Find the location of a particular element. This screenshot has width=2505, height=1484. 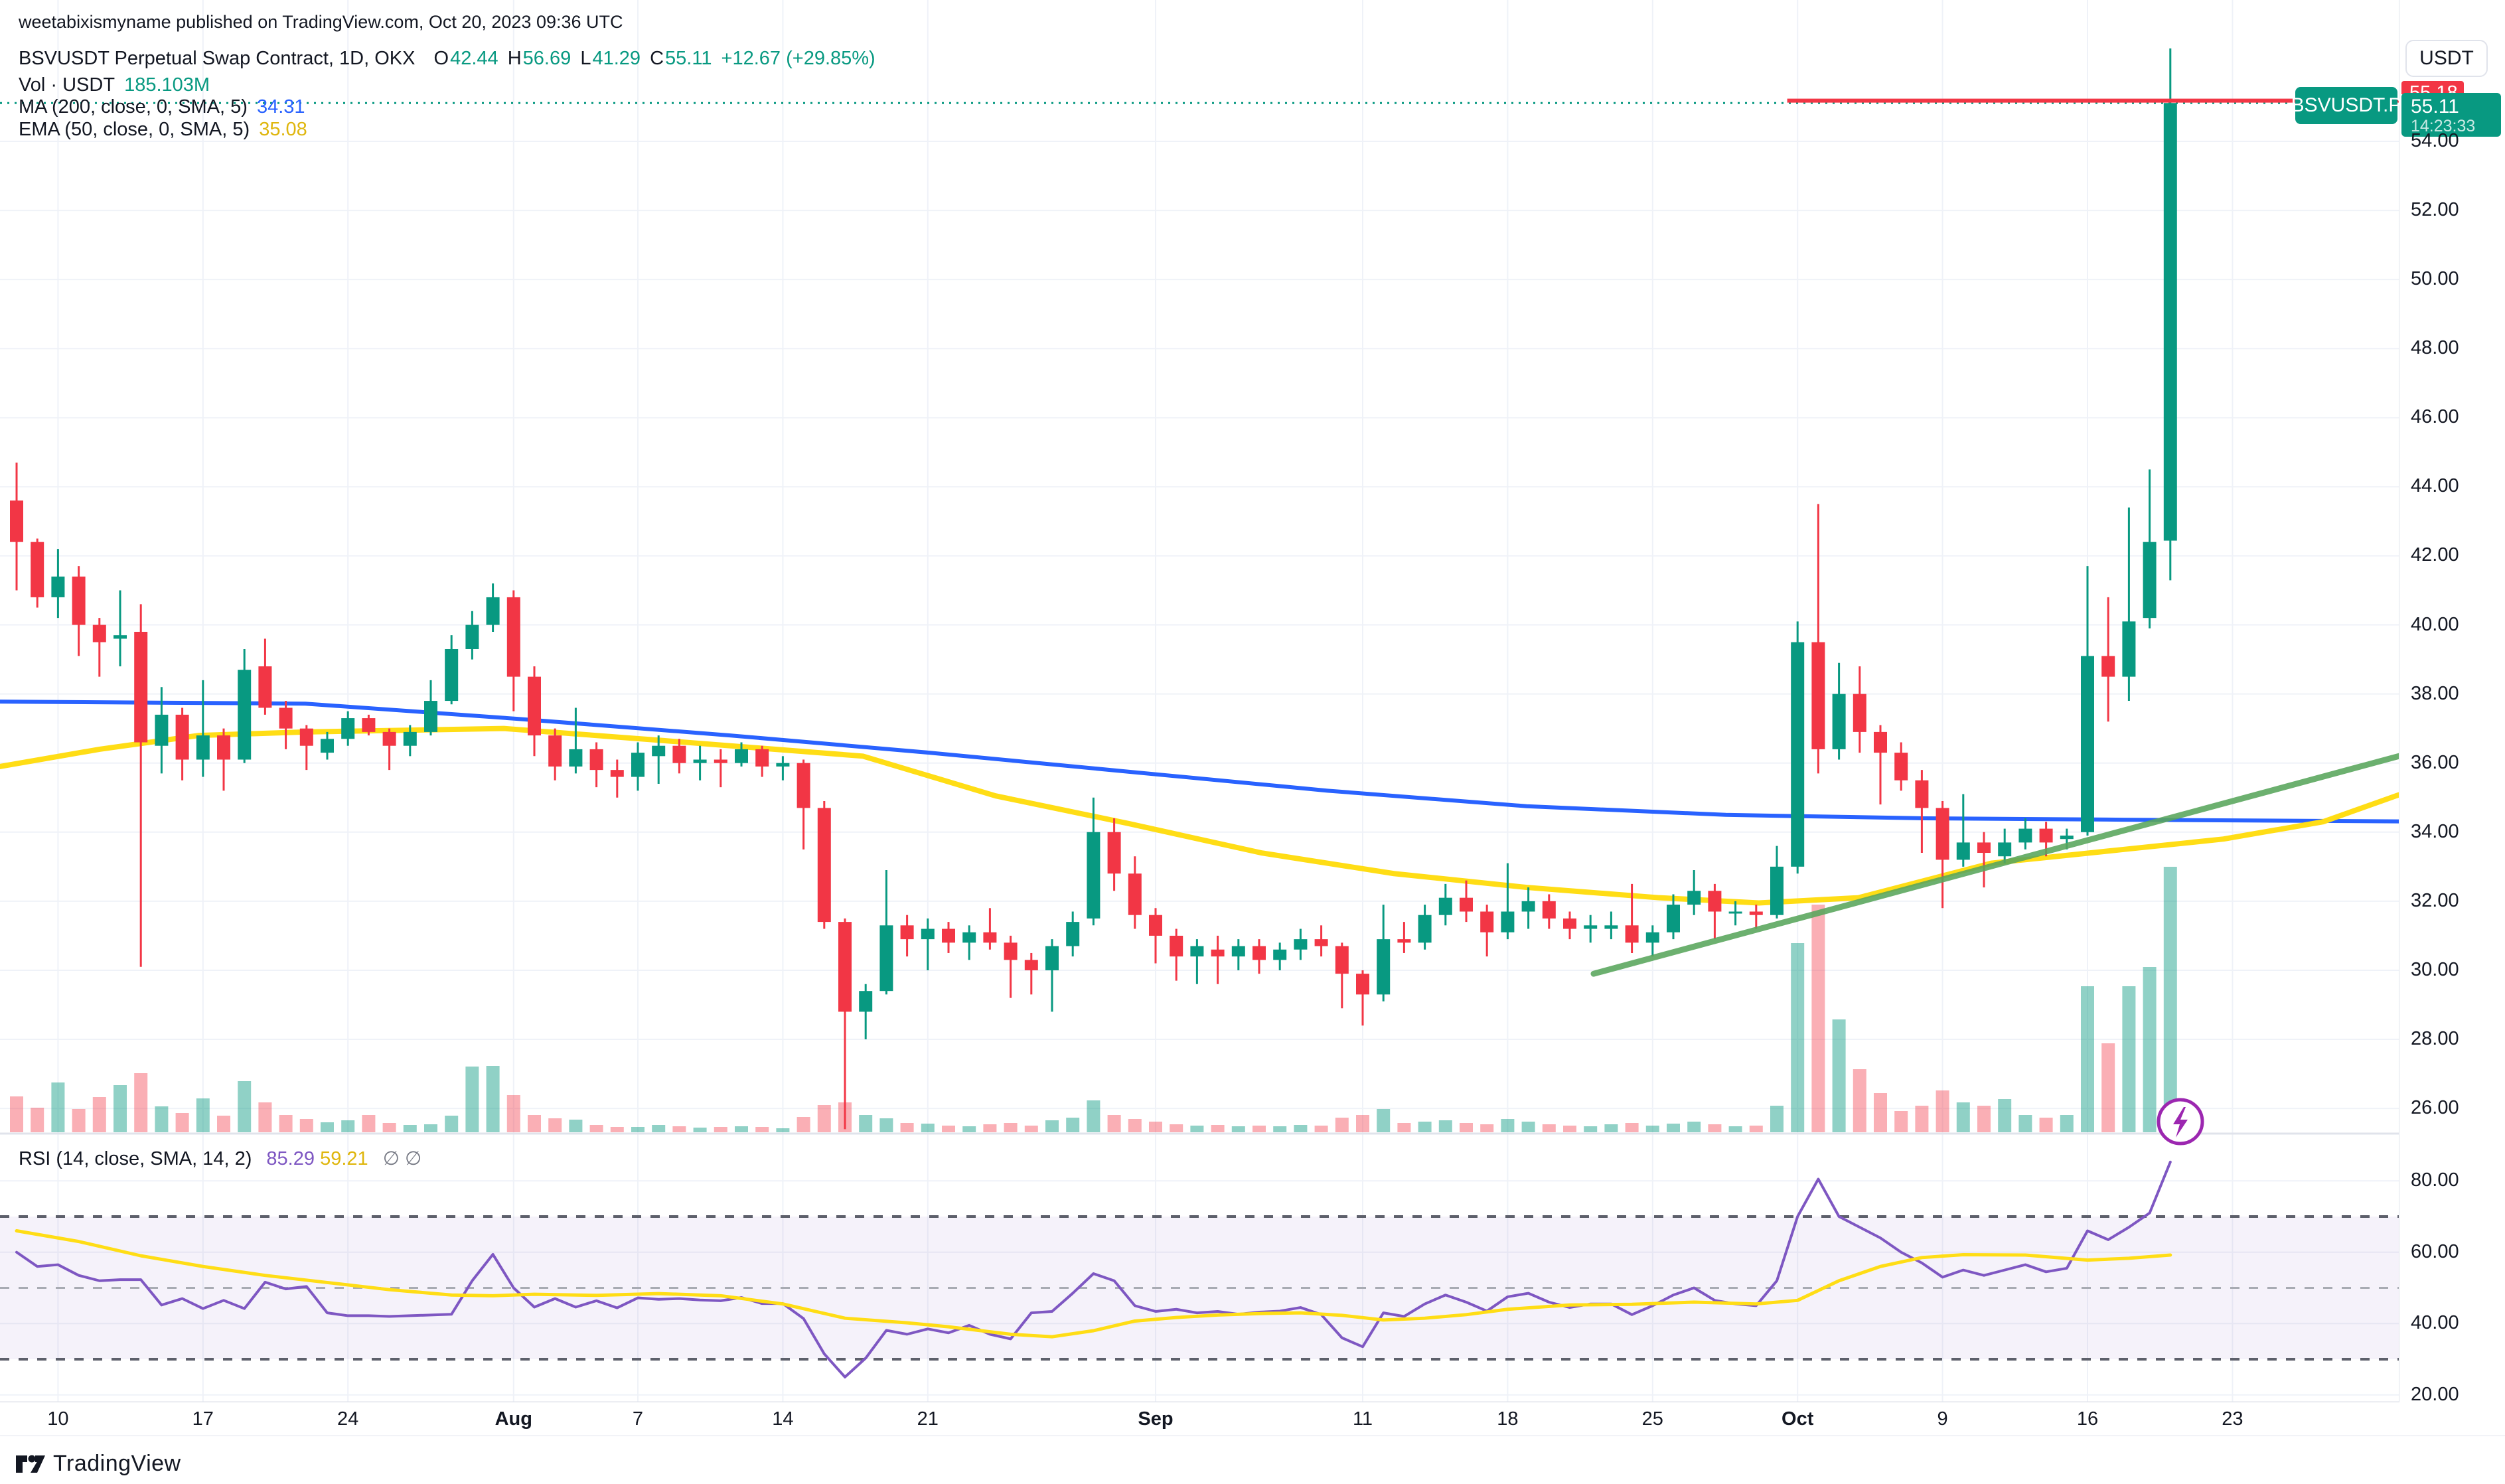

price-line-axis-badge: 55.18 is located at coordinates (2432, 87).